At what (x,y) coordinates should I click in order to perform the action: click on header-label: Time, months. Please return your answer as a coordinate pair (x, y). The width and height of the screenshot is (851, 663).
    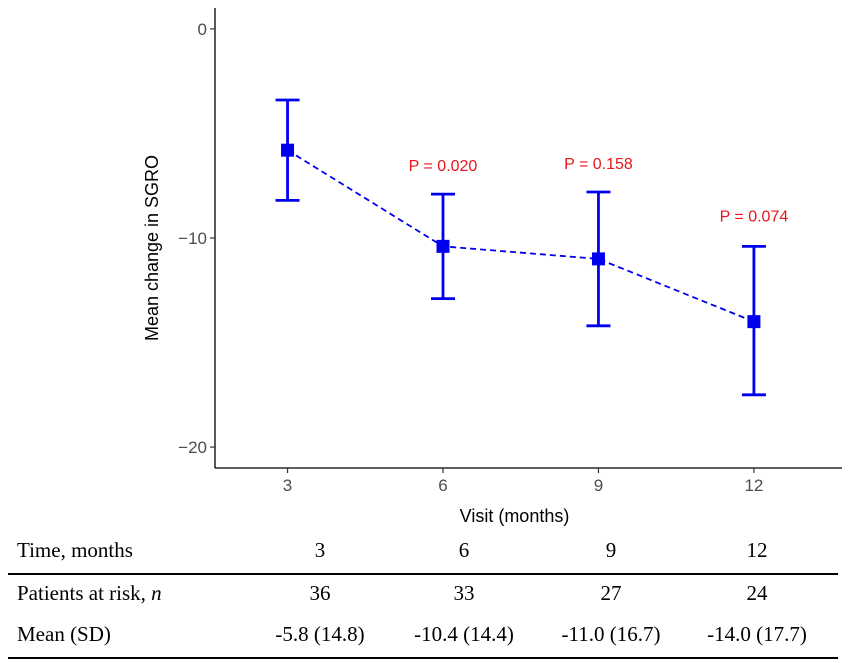
    Looking at the image, I should click on (75, 550).